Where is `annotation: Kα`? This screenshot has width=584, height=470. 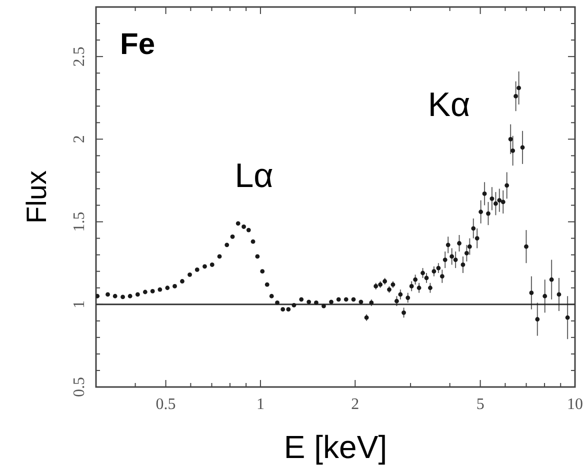
annotation: Kα is located at coordinates (449, 105).